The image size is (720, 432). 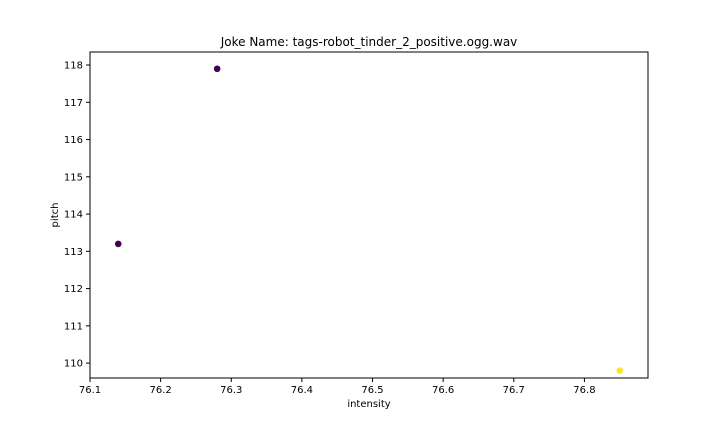 I want to click on x-tick-label: 76.4, so click(x=302, y=390).